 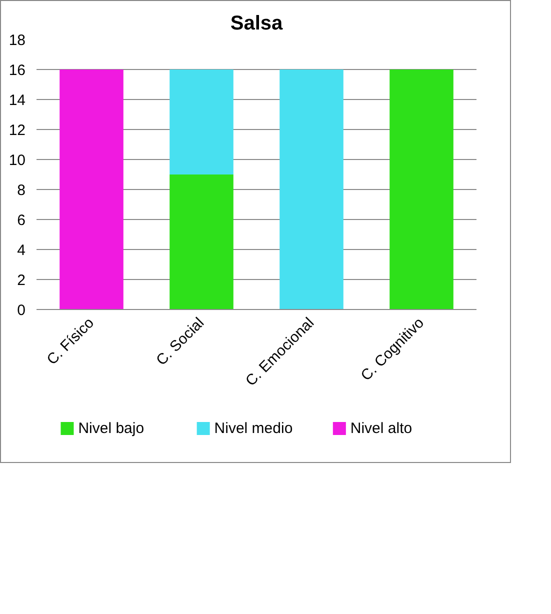 What do you see at coordinates (381, 428) in the screenshot?
I see `legend-label: Nivel alto` at bounding box center [381, 428].